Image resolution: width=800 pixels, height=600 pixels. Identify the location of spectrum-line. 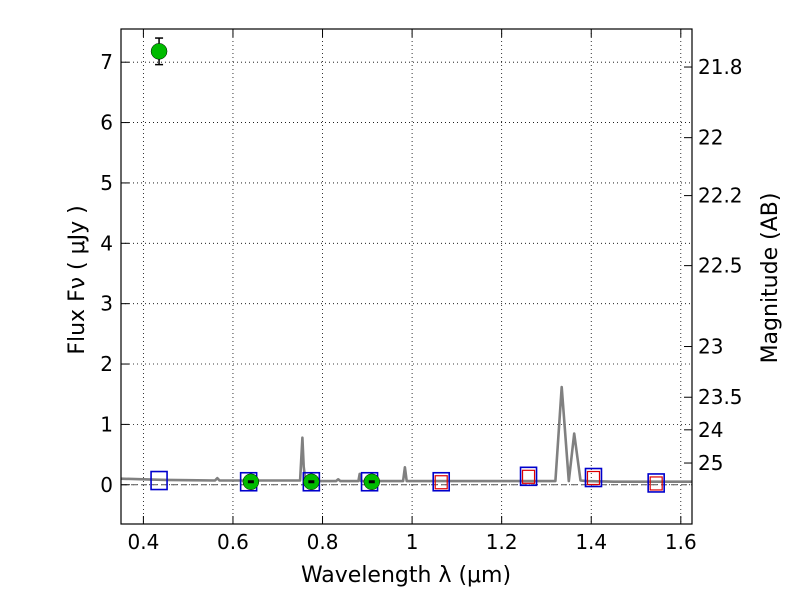
(406, 434).